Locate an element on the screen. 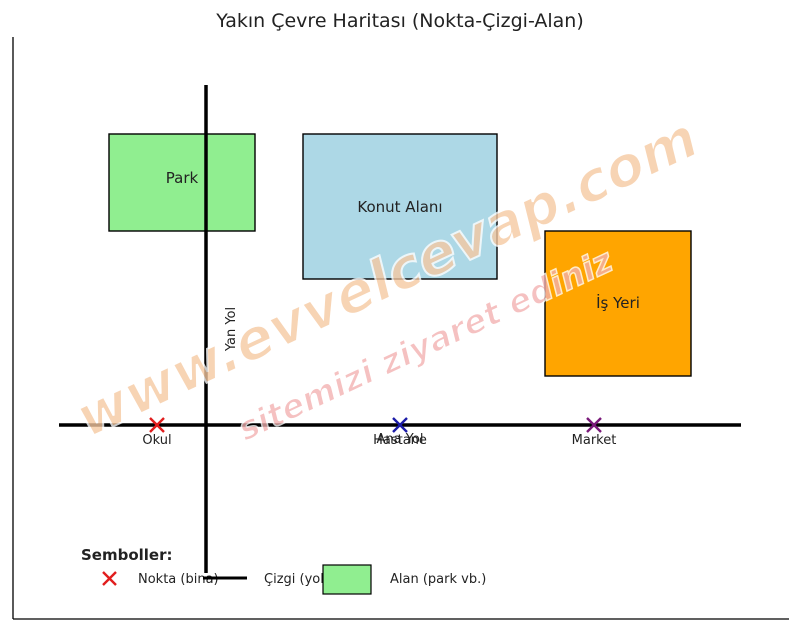 The image size is (800, 631). hospital-label: Hastane is located at coordinates (400, 440).